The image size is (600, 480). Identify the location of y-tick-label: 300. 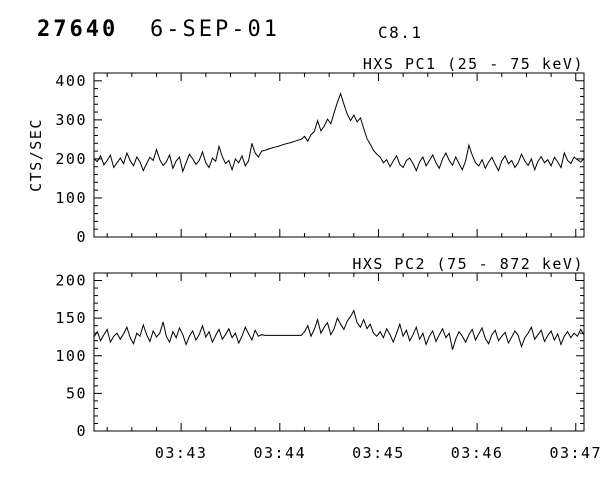
(71, 120).